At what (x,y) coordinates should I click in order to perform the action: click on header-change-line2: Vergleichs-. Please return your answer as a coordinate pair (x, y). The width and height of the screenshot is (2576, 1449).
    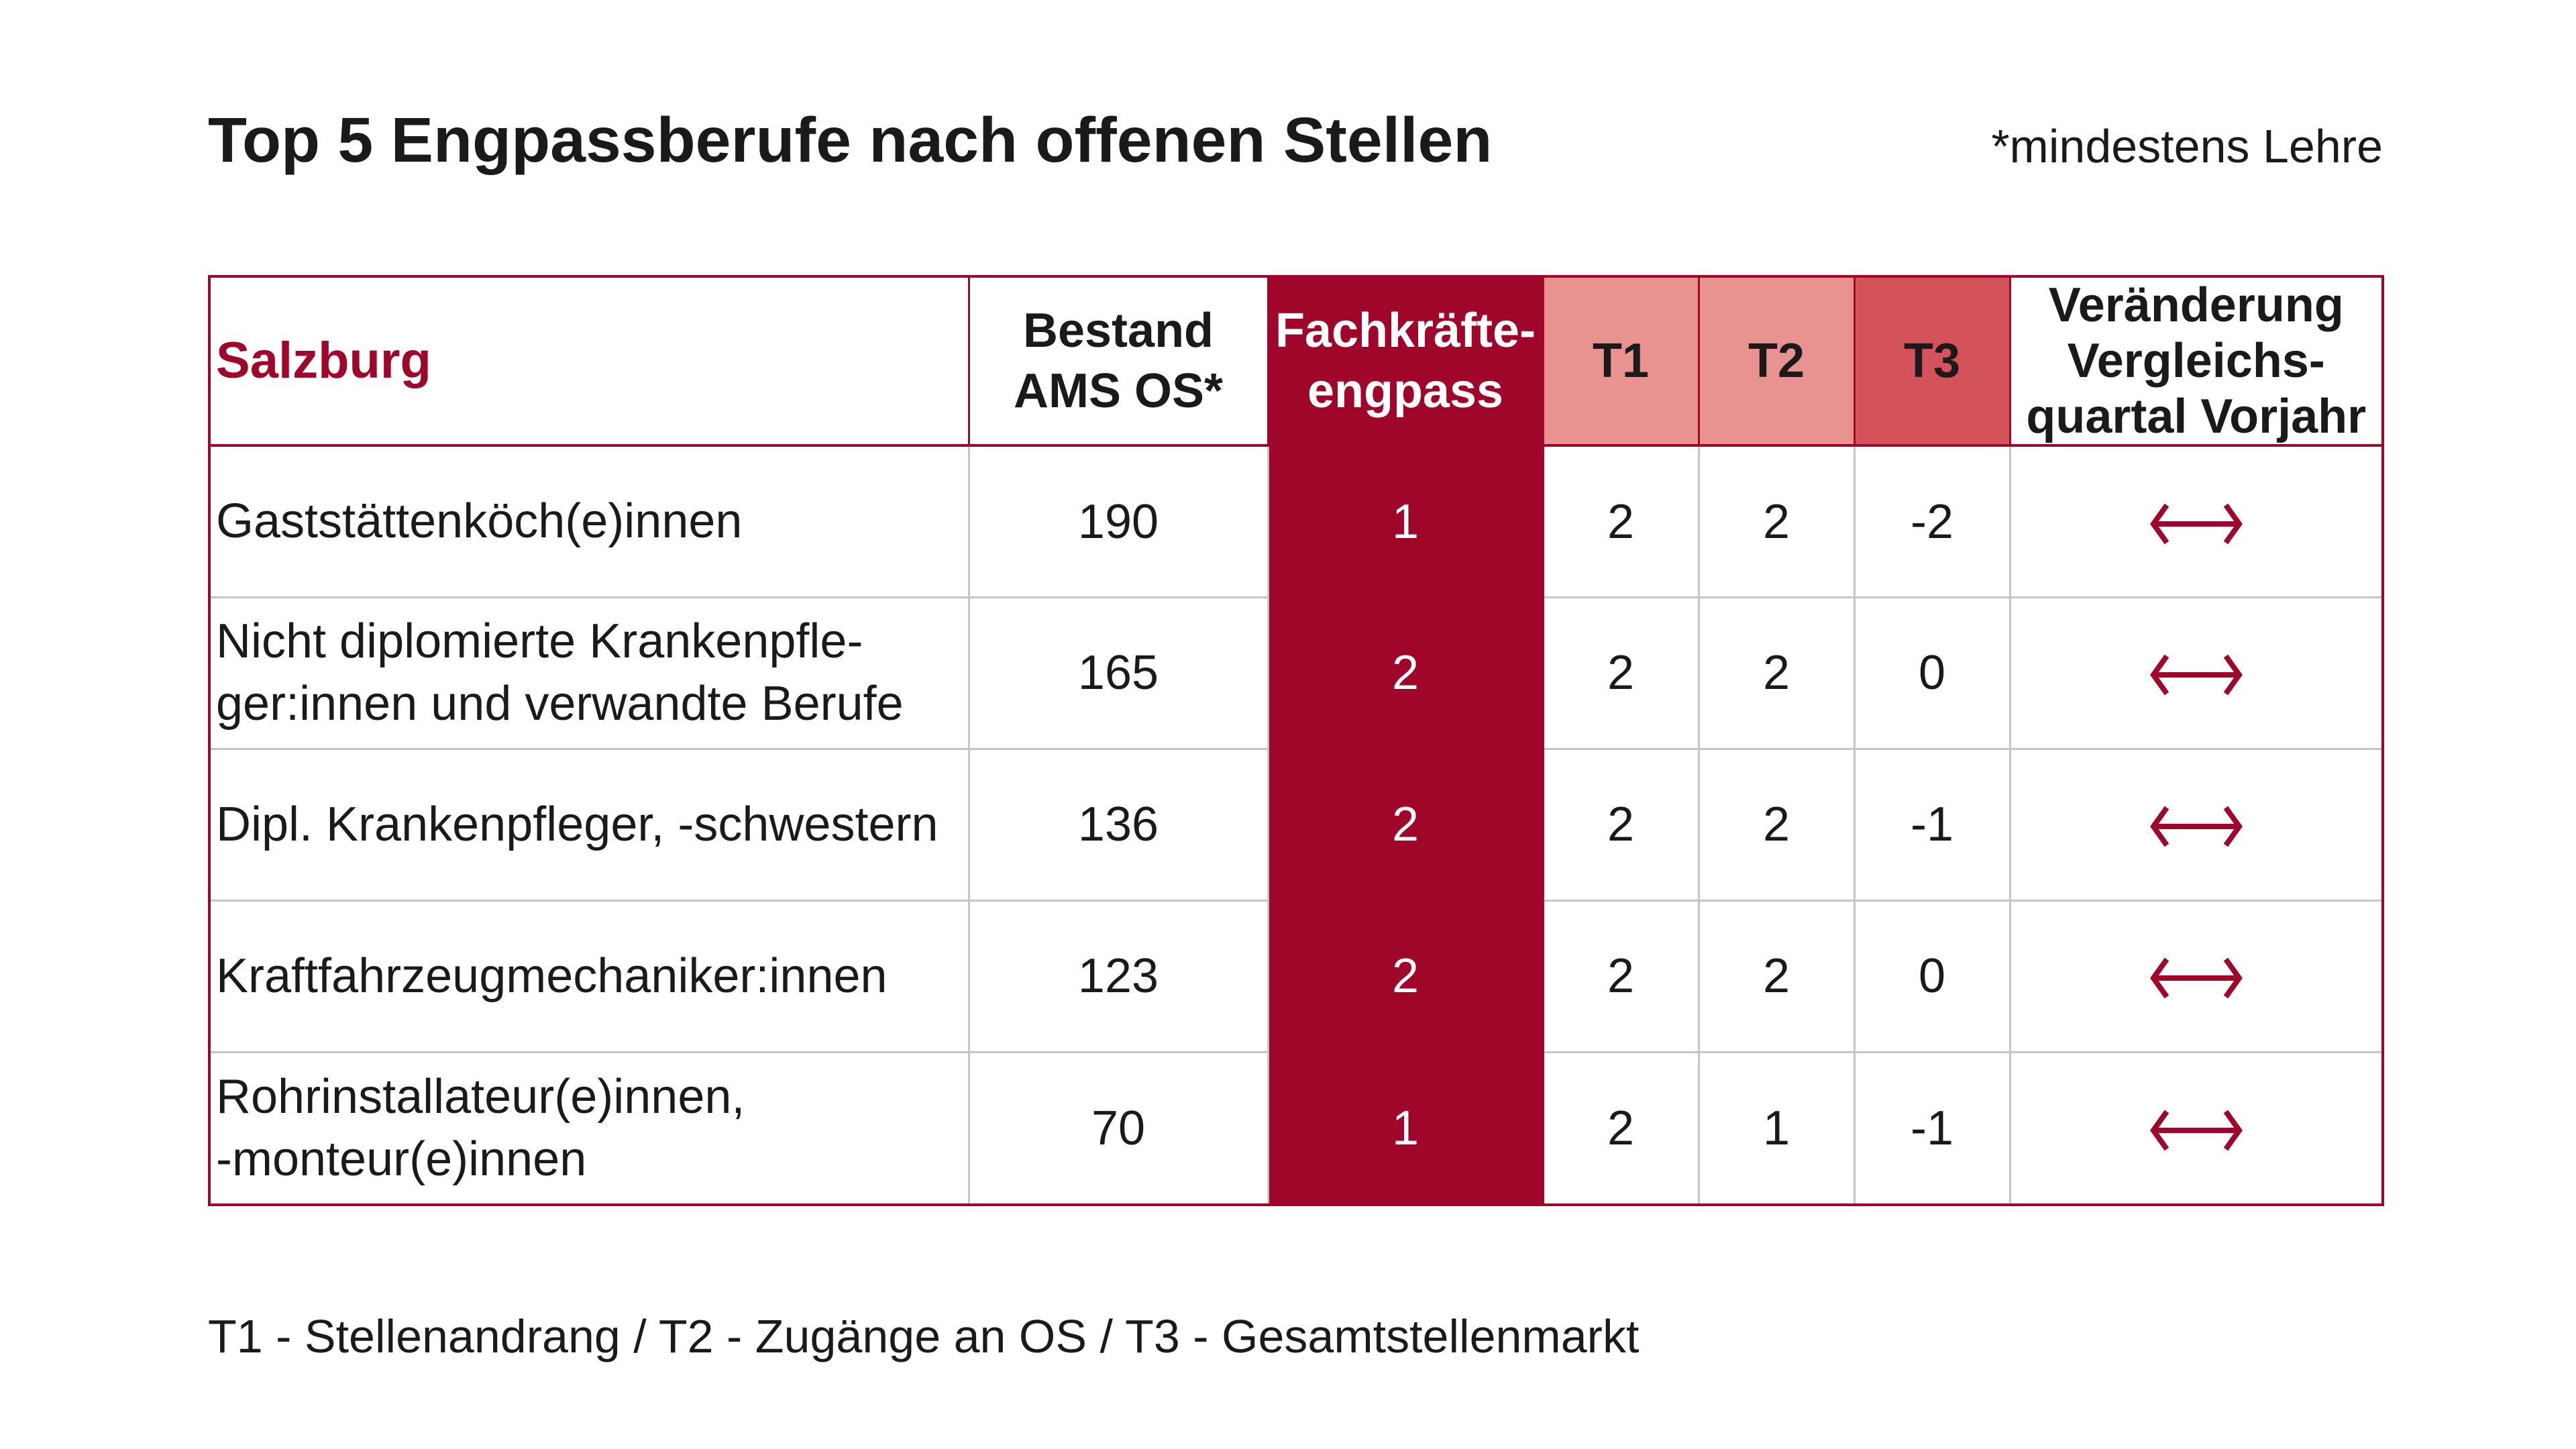
    Looking at the image, I should click on (2196, 360).